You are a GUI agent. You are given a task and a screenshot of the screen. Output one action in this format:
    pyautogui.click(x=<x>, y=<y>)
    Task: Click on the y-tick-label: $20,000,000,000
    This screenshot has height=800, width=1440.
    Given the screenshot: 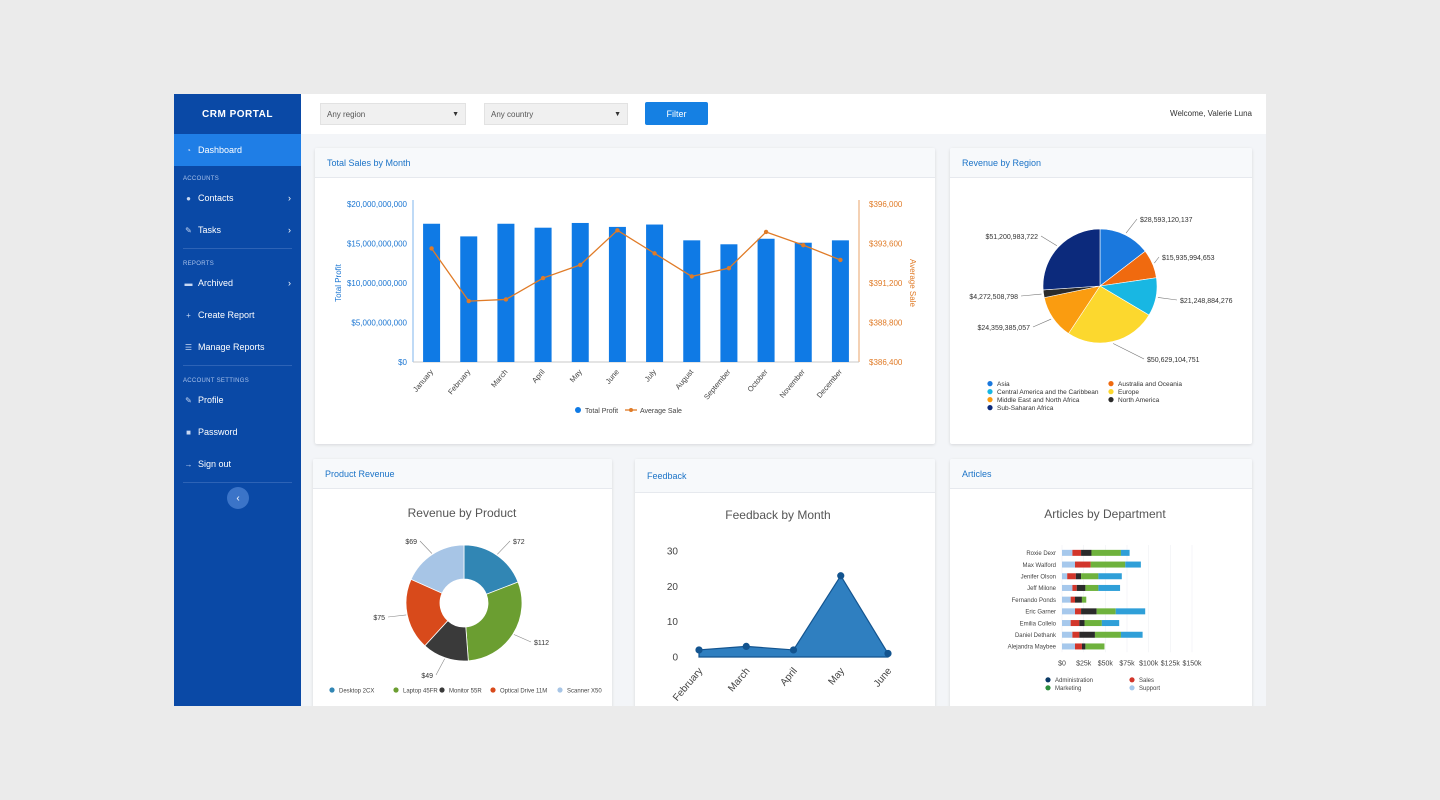 What is the action you would take?
    pyautogui.click(x=377, y=204)
    